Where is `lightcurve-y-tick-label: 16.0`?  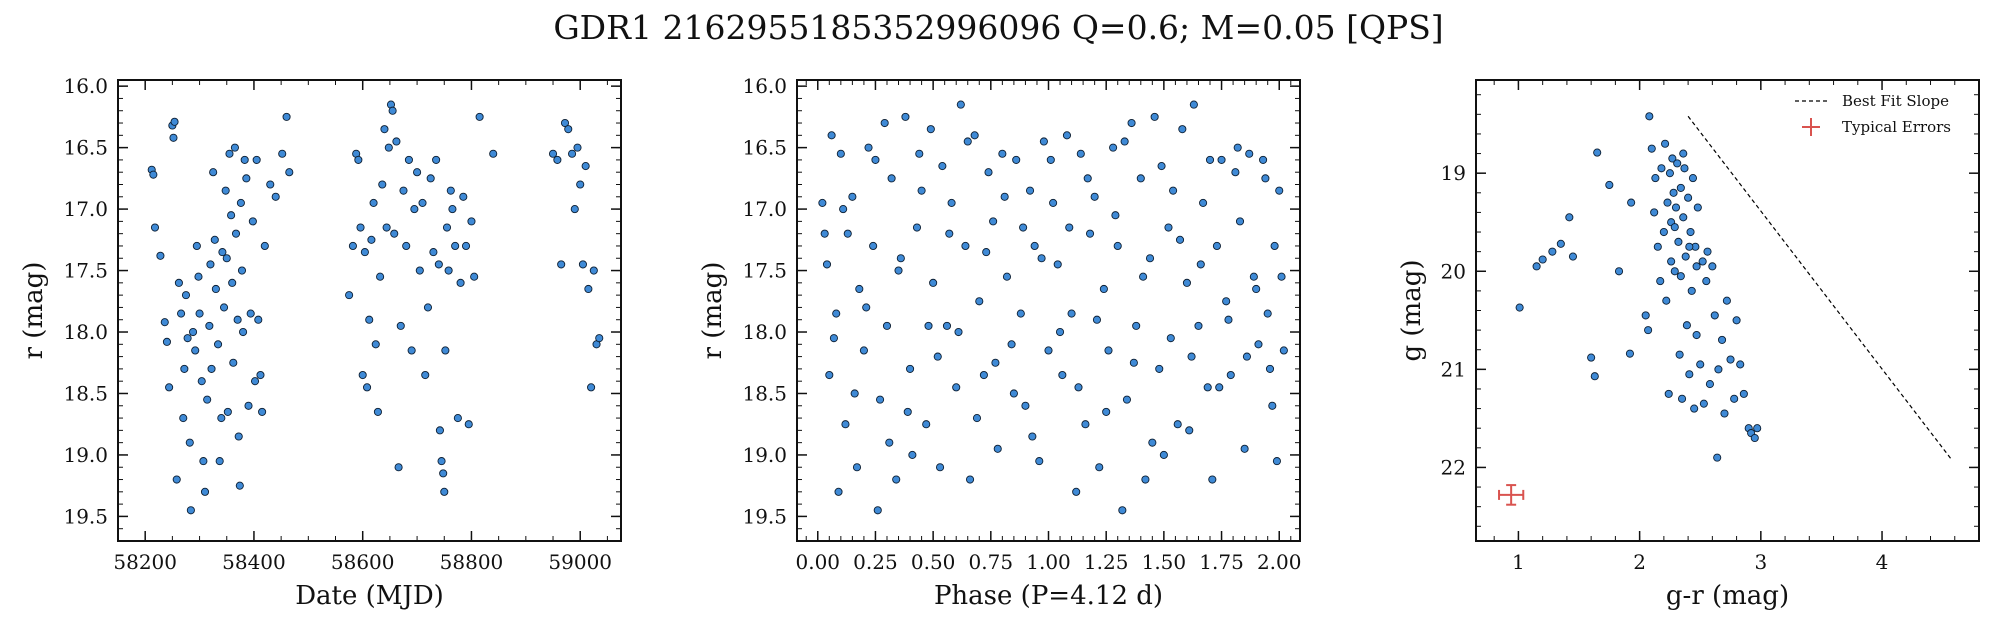 lightcurve-y-tick-label: 16.0 is located at coordinates (85, 86).